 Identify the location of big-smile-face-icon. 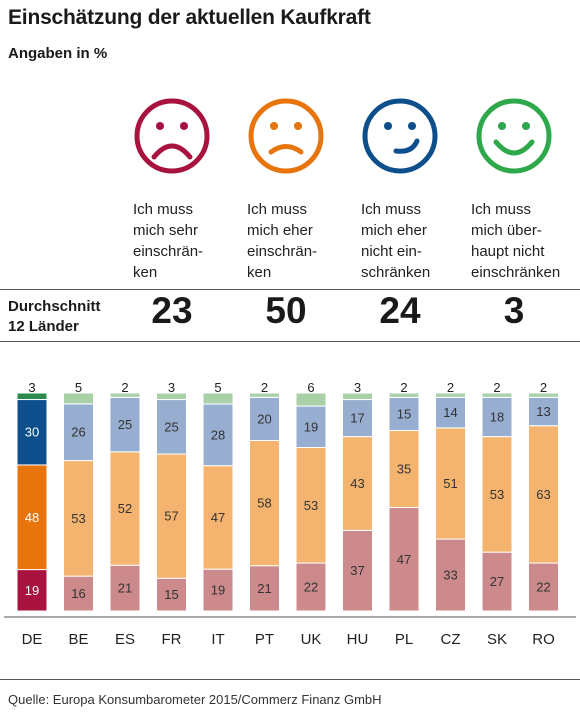
(514, 136).